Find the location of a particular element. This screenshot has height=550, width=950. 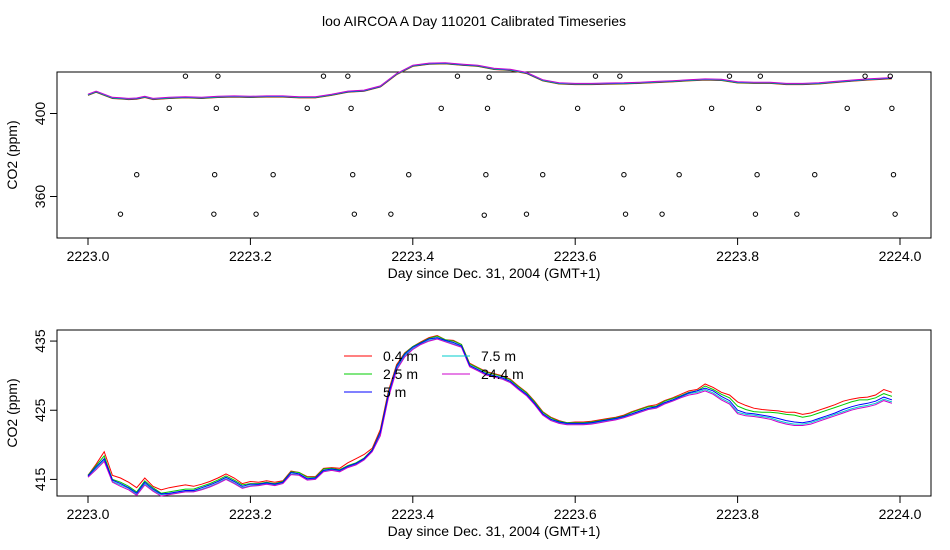

legend-label: 7.5 m is located at coordinates (498, 356).